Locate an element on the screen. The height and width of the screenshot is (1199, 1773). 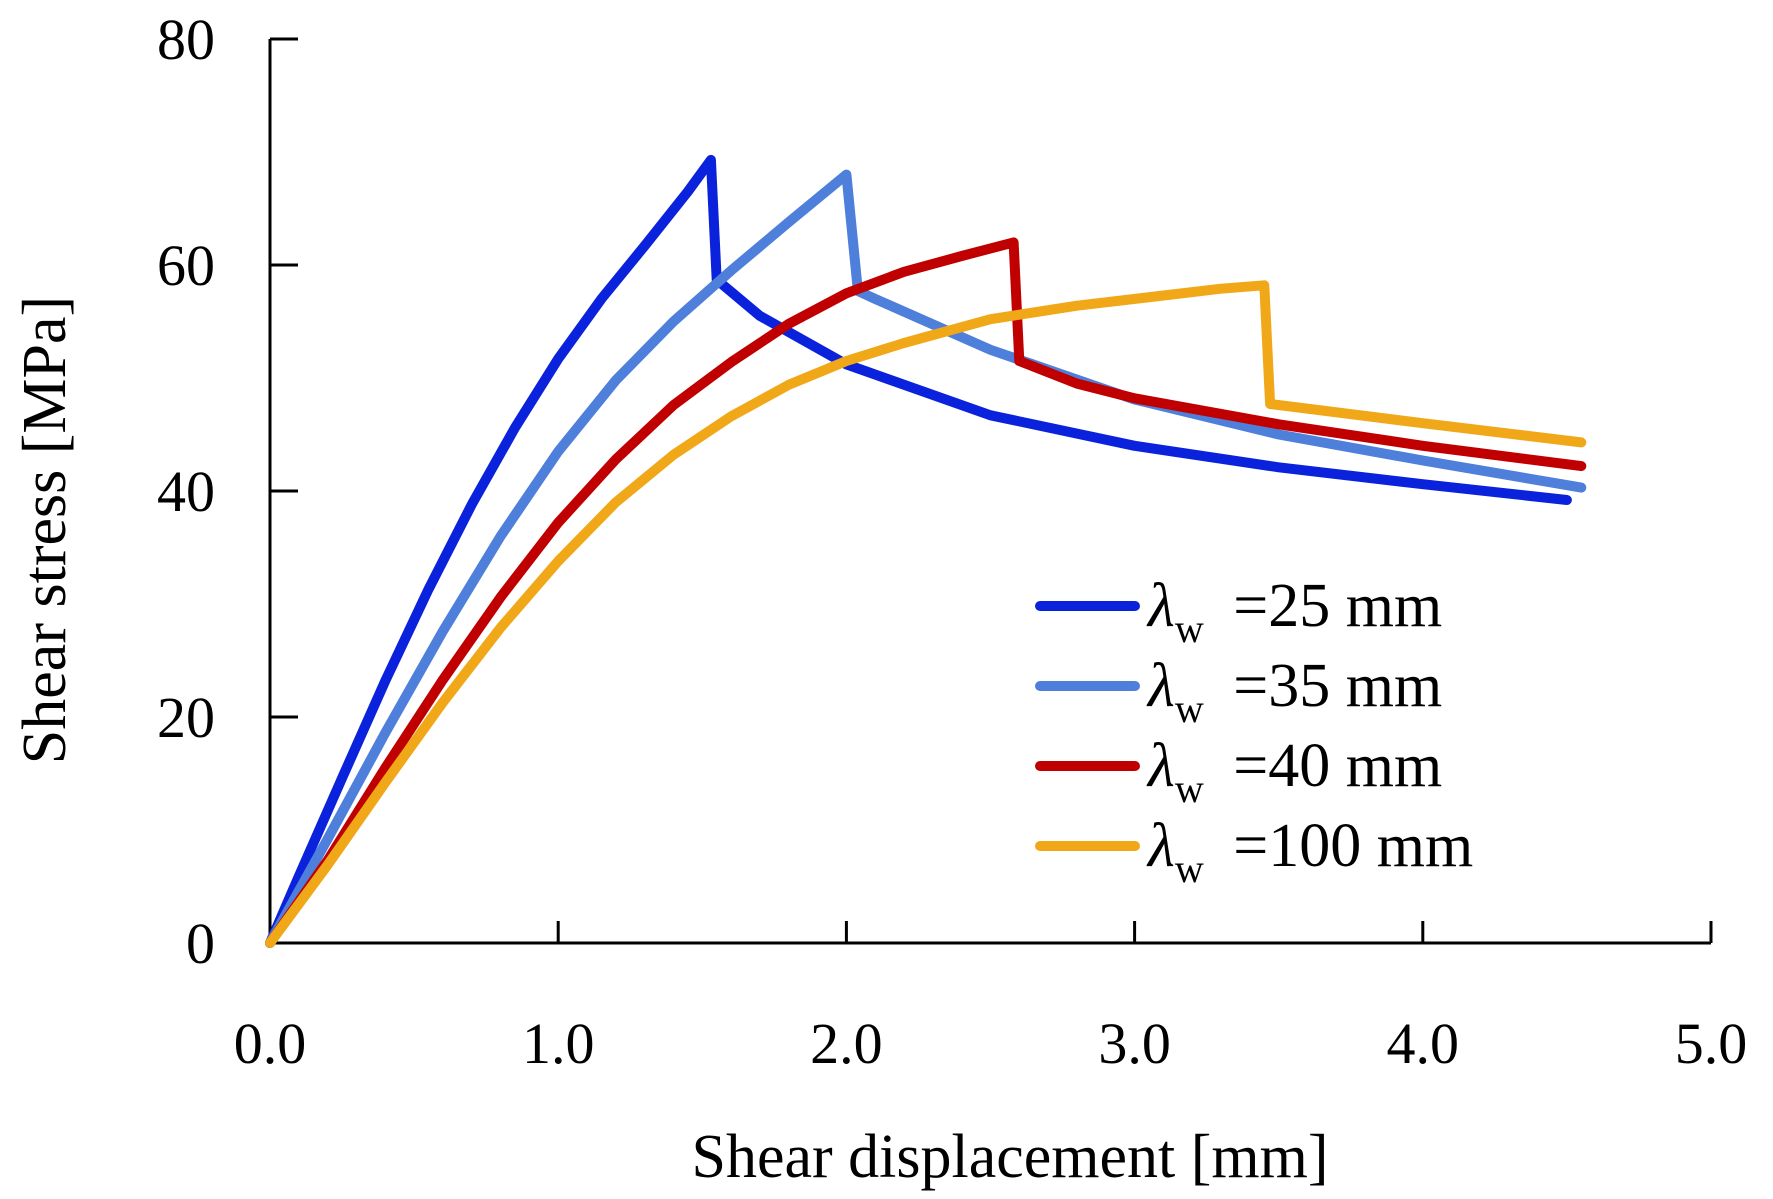
x-tick-label: 3.0 is located at coordinates (1134, 1043).